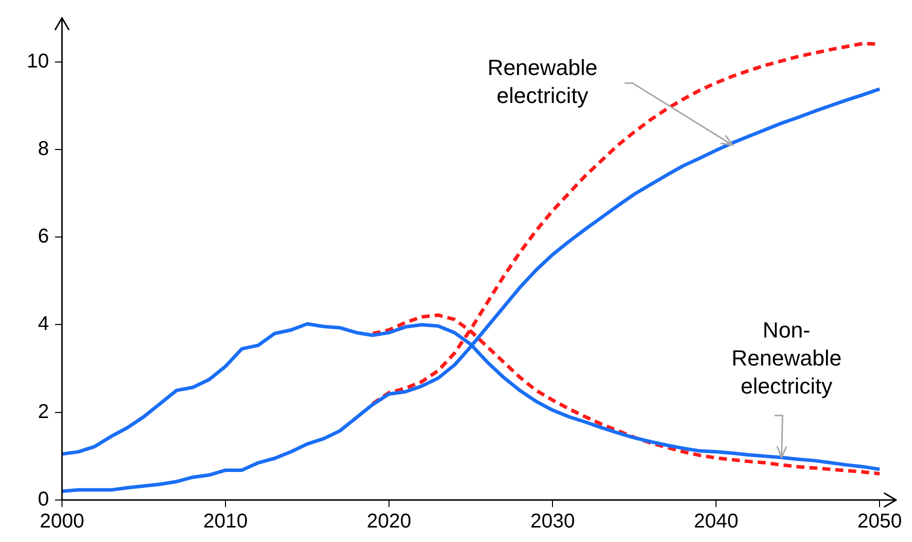 This screenshot has width=912, height=542. I want to click on x-tick-label: 2050, so click(879, 521).